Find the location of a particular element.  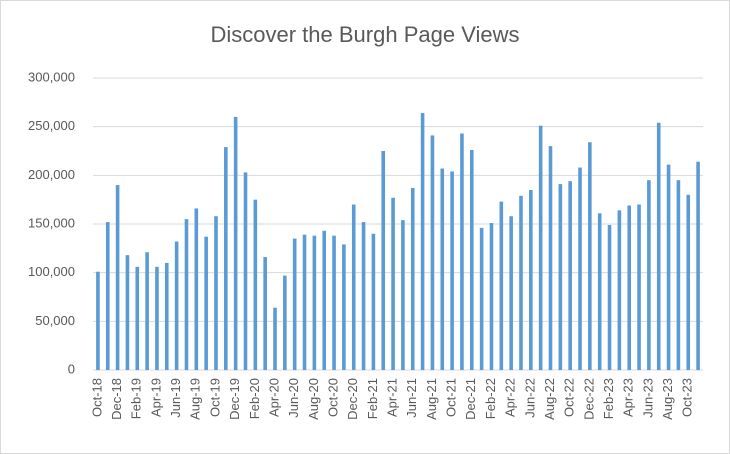

x-tick-label: Oct-19 is located at coordinates (214, 397).